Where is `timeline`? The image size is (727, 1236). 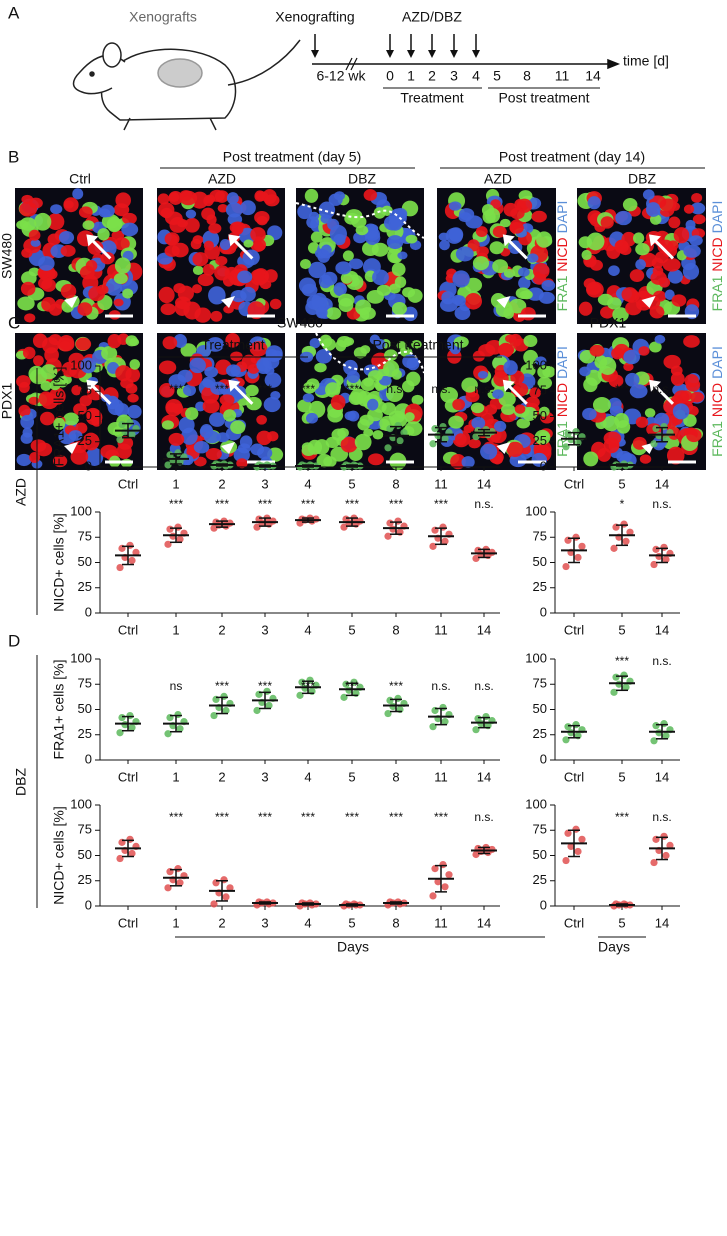
timeline is located at coordinates (466, 73).